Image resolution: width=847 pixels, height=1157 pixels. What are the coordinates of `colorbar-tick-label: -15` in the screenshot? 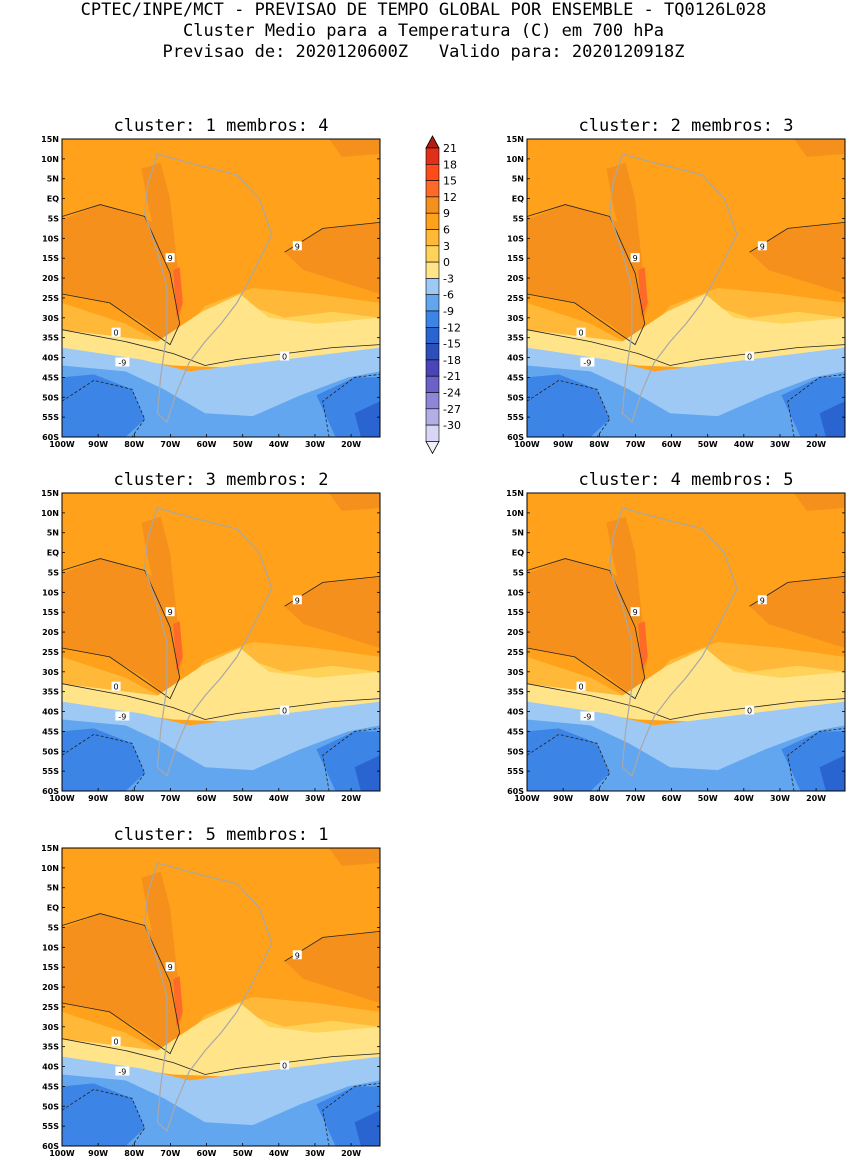 It's located at (452, 344).